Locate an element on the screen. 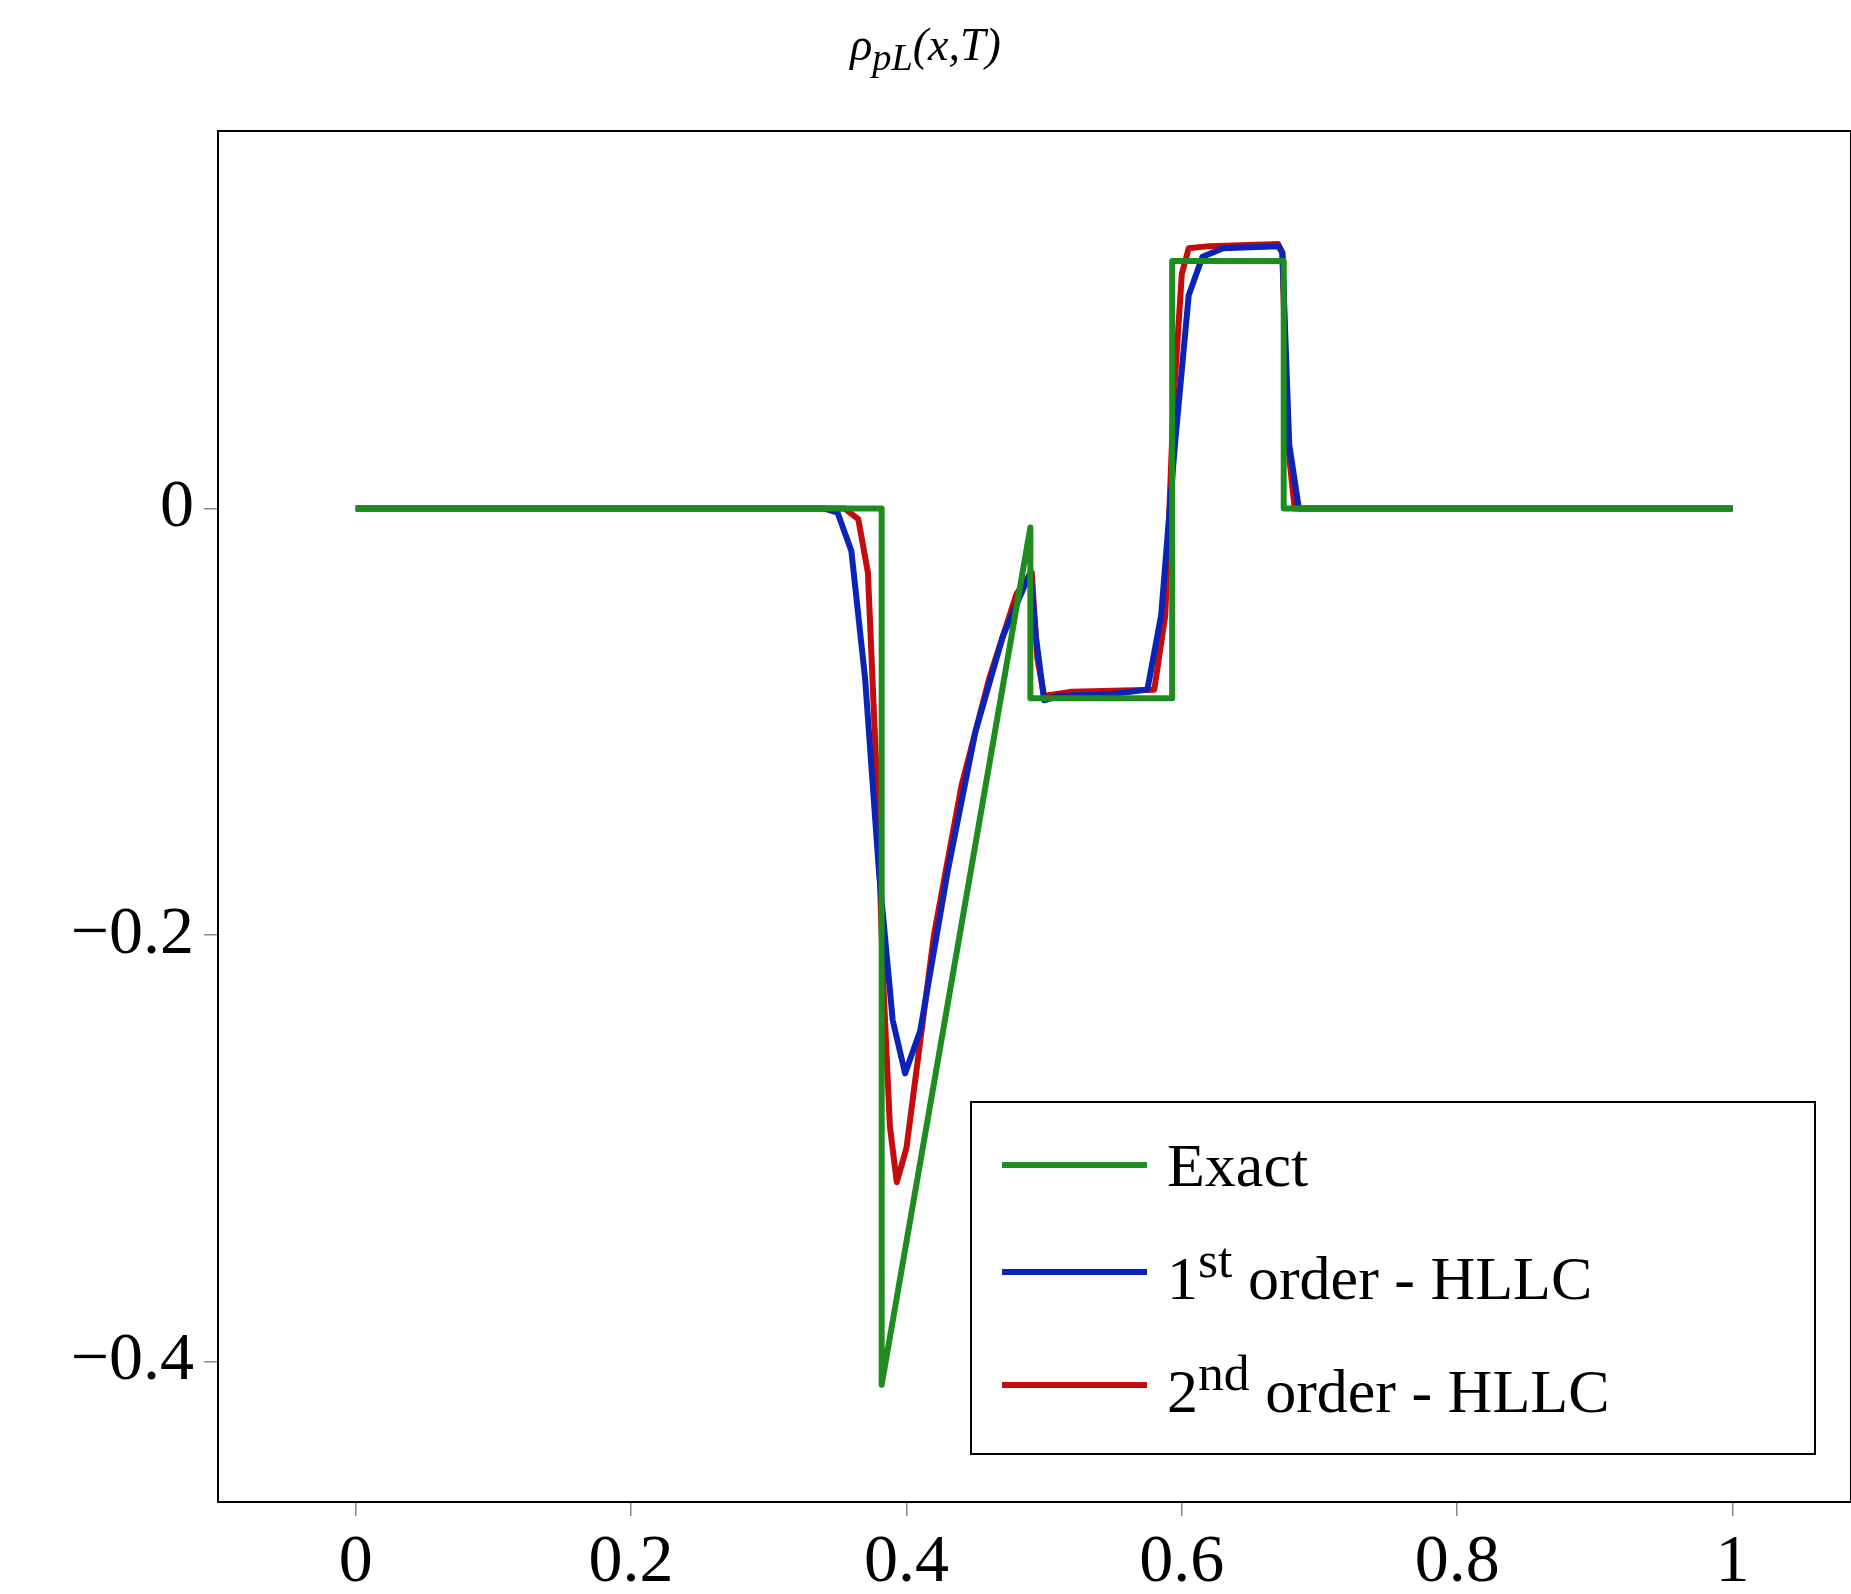  y-tick-label: −0.4 is located at coordinates (132, 1356).